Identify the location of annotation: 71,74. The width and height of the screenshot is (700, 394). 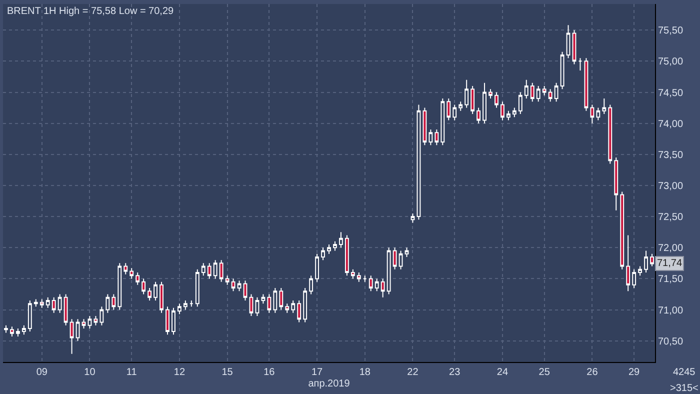
(669, 263).